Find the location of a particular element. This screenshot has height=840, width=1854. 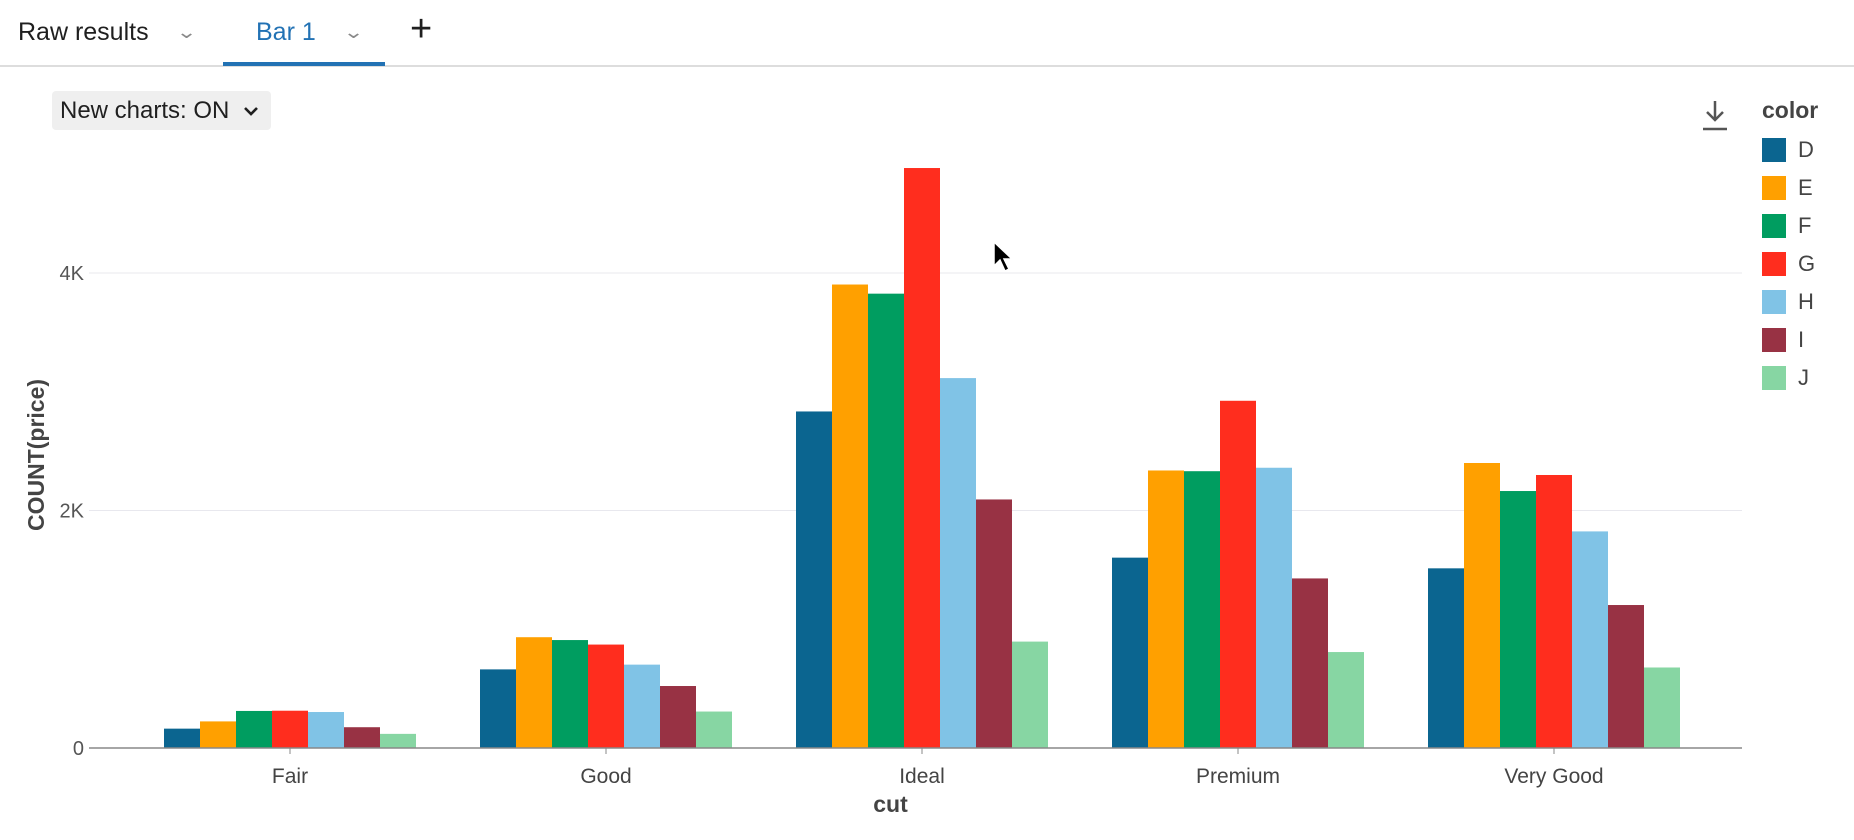

bar-H-very-good is located at coordinates (1590, 639).